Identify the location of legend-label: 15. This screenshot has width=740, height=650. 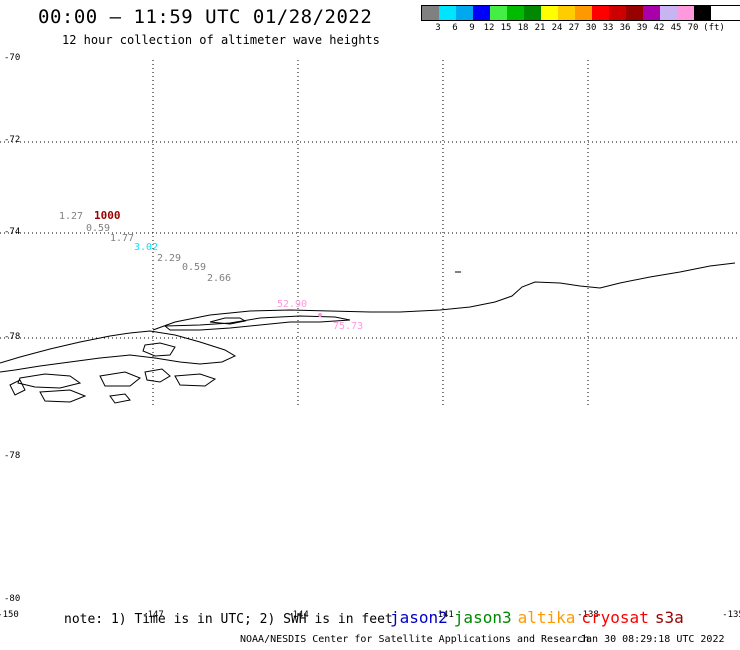
(506, 28).